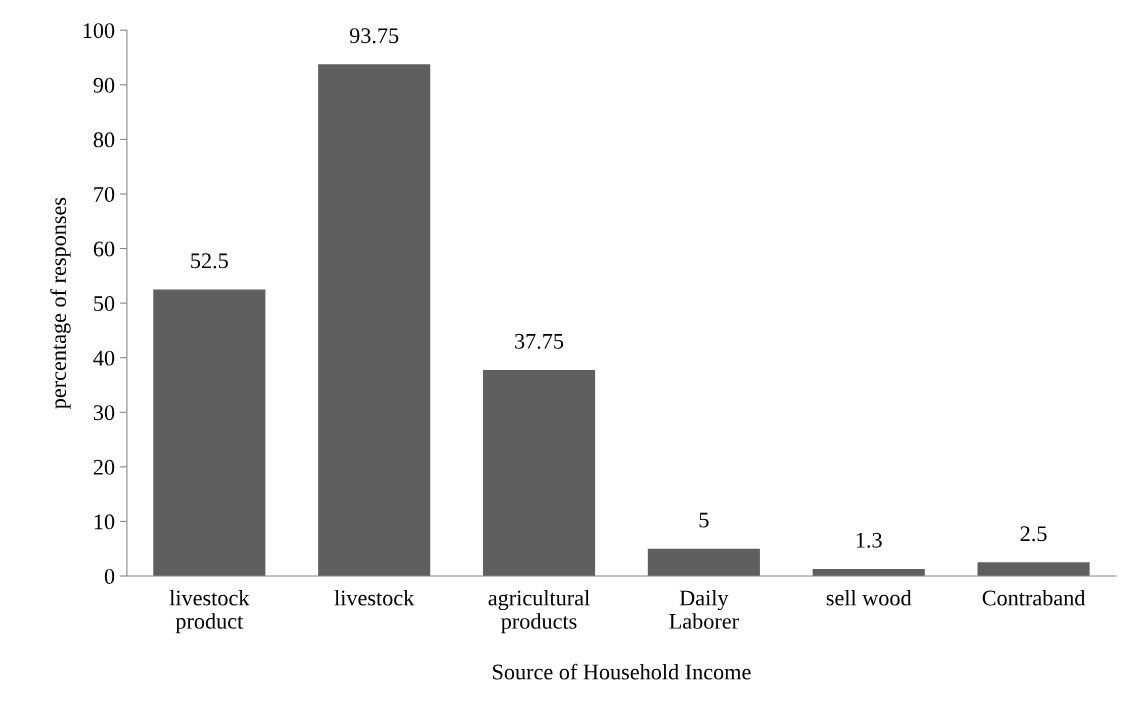  What do you see at coordinates (209, 611) in the screenshot?
I see `x-tick-label: livestock product` at bounding box center [209, 611].